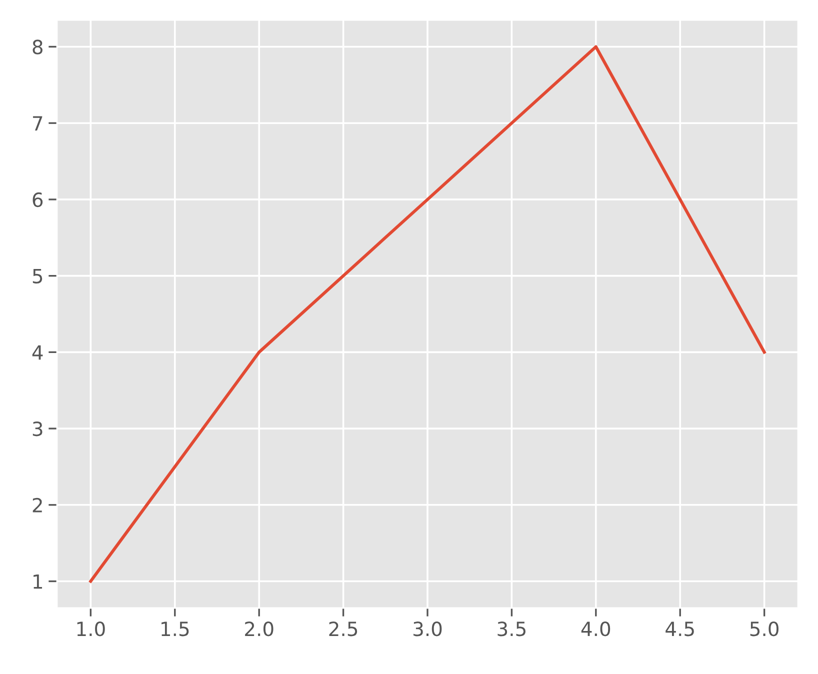 Image resolution: width=818 pixels, height=674 pixels. Describe the element at coordinates (259, 629) in the screenshot. I see `x-tick-label: 2.0` at that location.